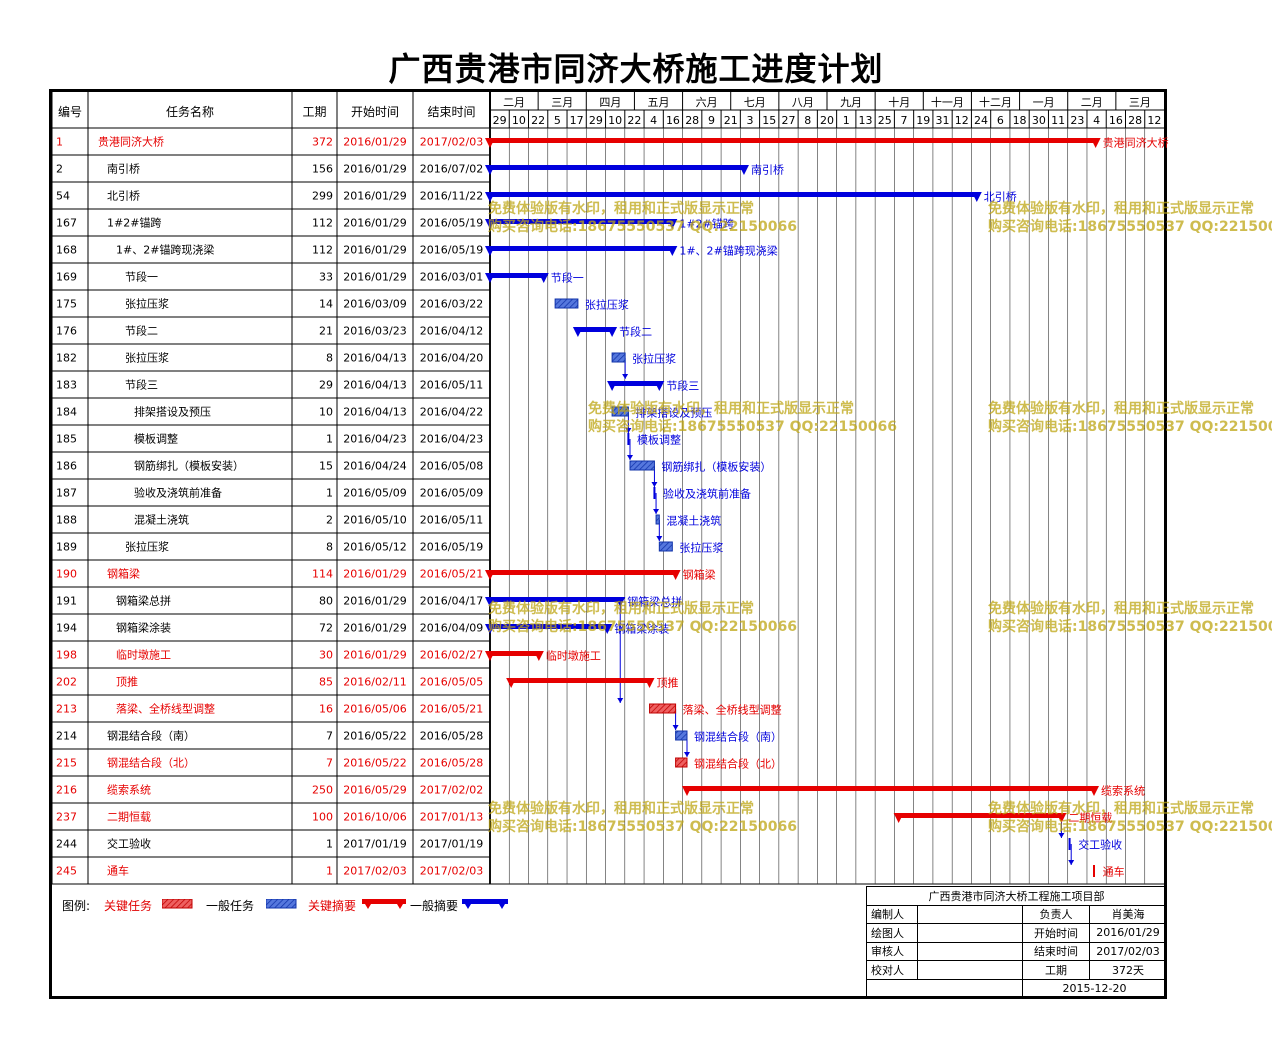  What do you see at coordinates (322, 790) in the screenshot?
I see `task-duration: 250` at bounding box center [322, 790].